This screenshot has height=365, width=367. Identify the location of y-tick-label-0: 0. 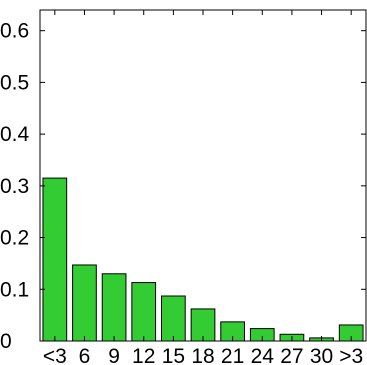
(6, 341).